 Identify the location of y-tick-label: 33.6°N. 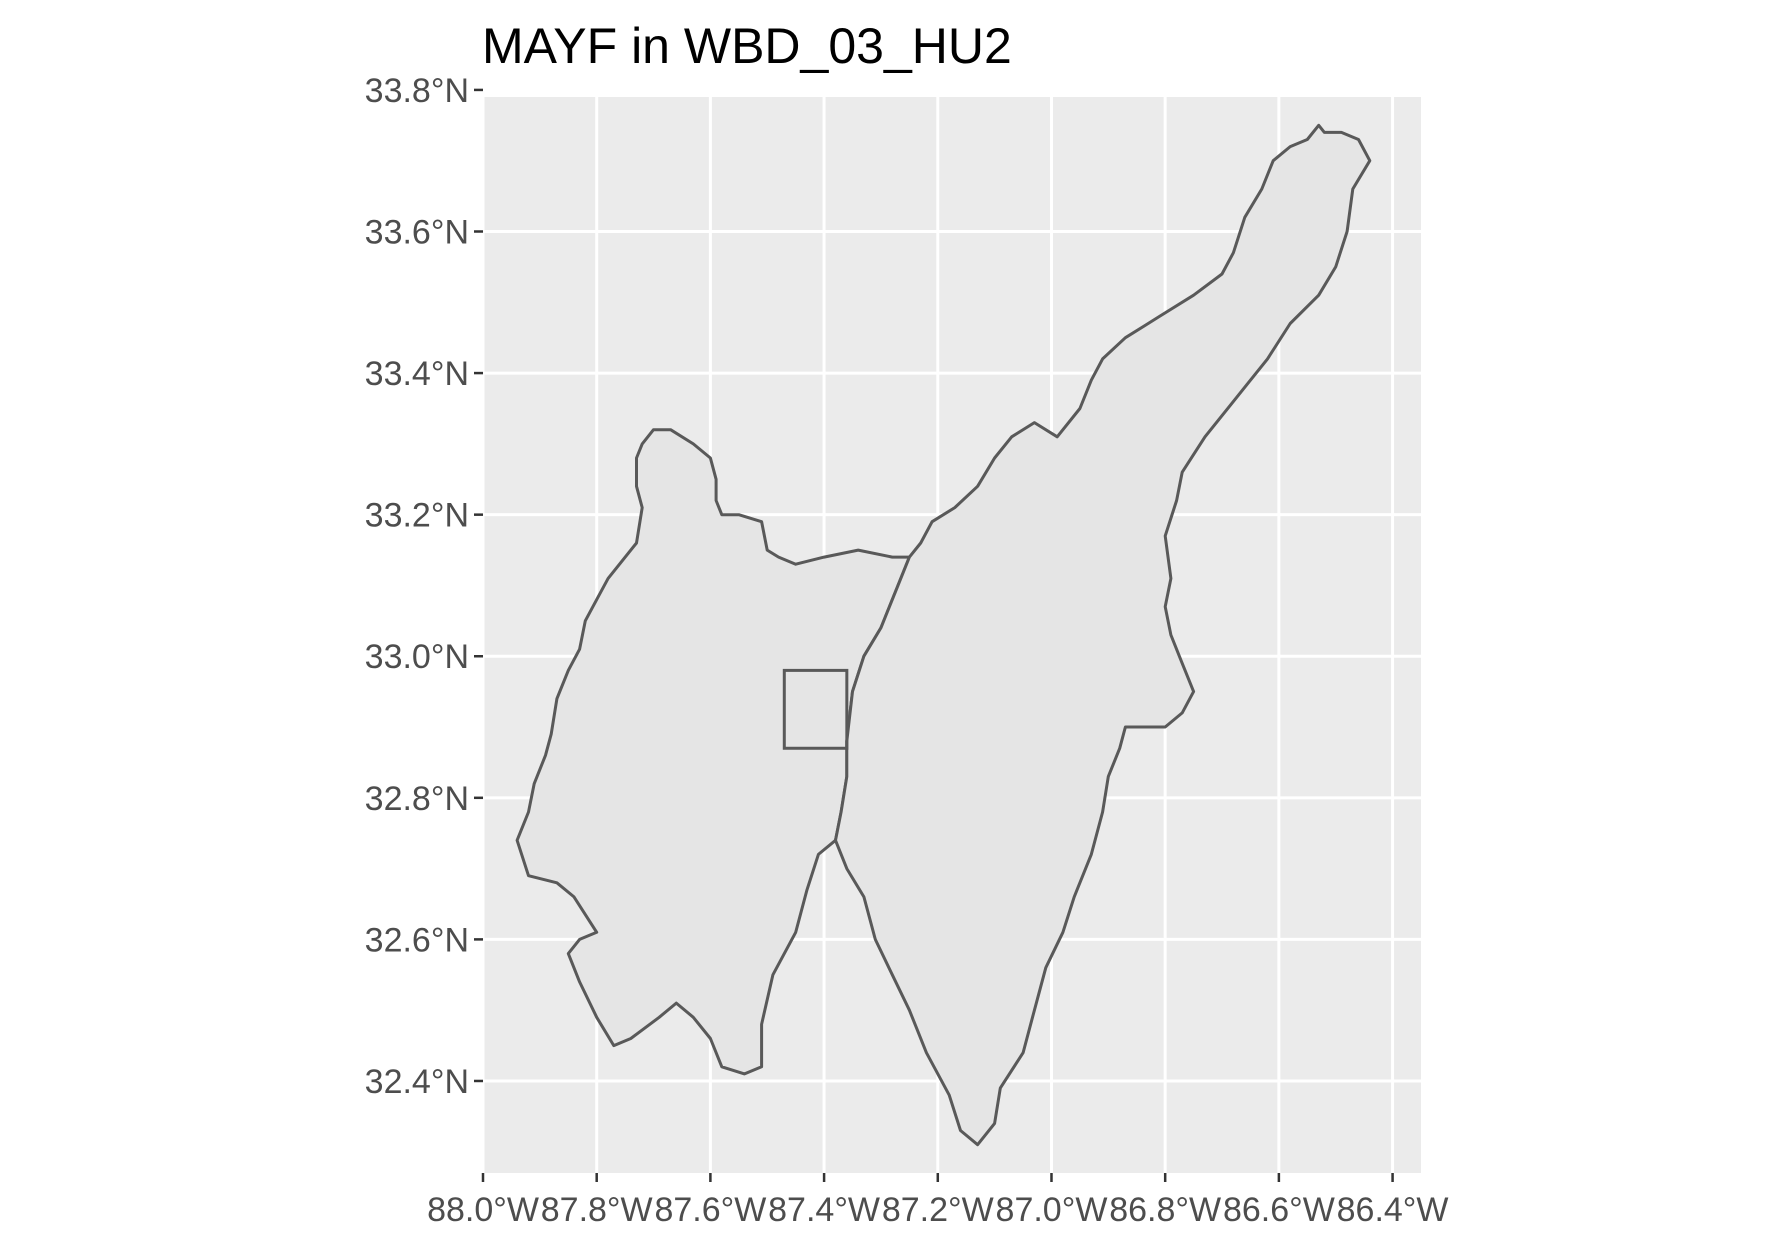
(417, 233).